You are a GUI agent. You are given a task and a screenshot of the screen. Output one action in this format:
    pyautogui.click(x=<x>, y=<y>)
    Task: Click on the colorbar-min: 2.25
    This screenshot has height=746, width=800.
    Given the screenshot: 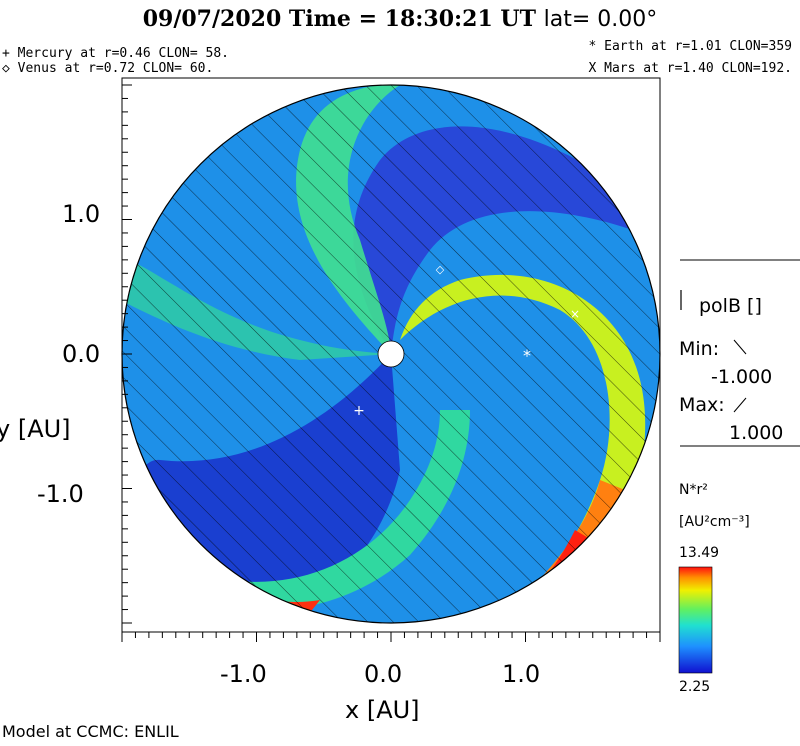 What is the action you would take?
    pyautogui.click(x=695, y=687)
    